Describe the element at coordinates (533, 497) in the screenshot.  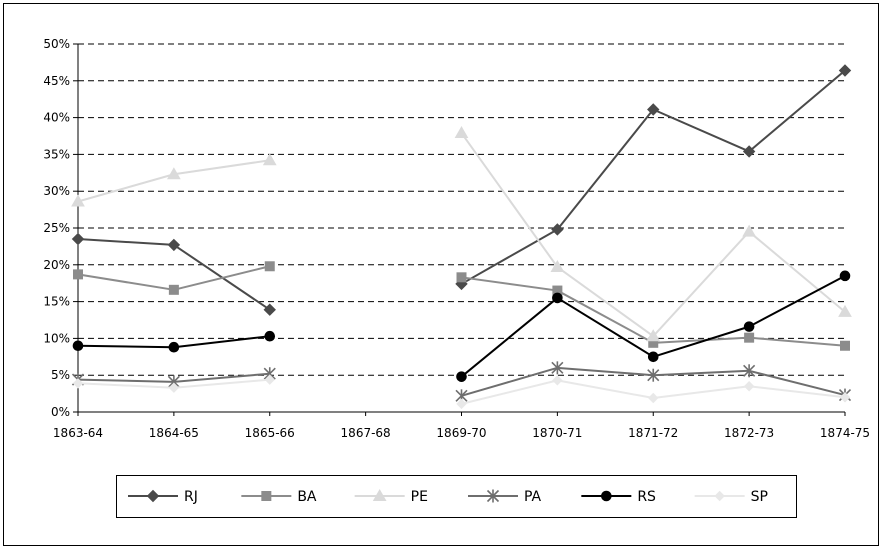
I see `legend-label: PA` at that location.